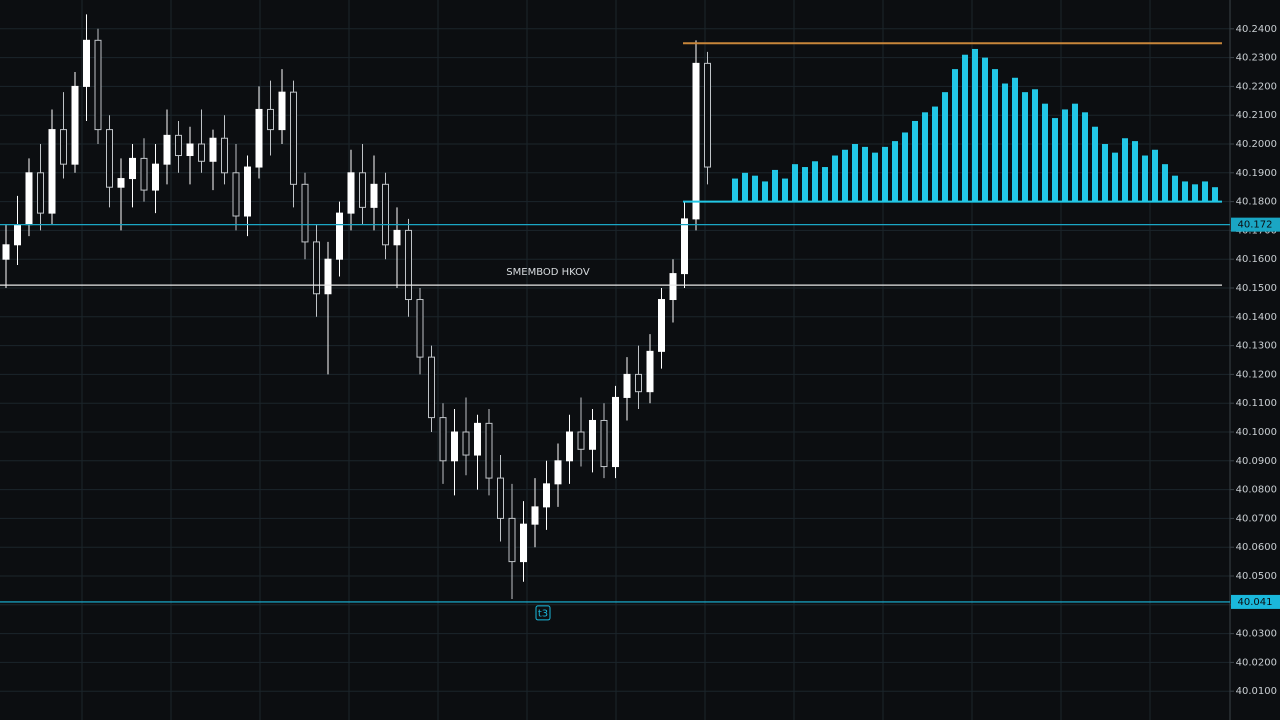 The width and height of the screenshot is (1280, 720). What do you see at coordinates (1256, 58) in the screenshot?
I see `y-tick-label: 40.2300` at bounding box center [1256, 58].